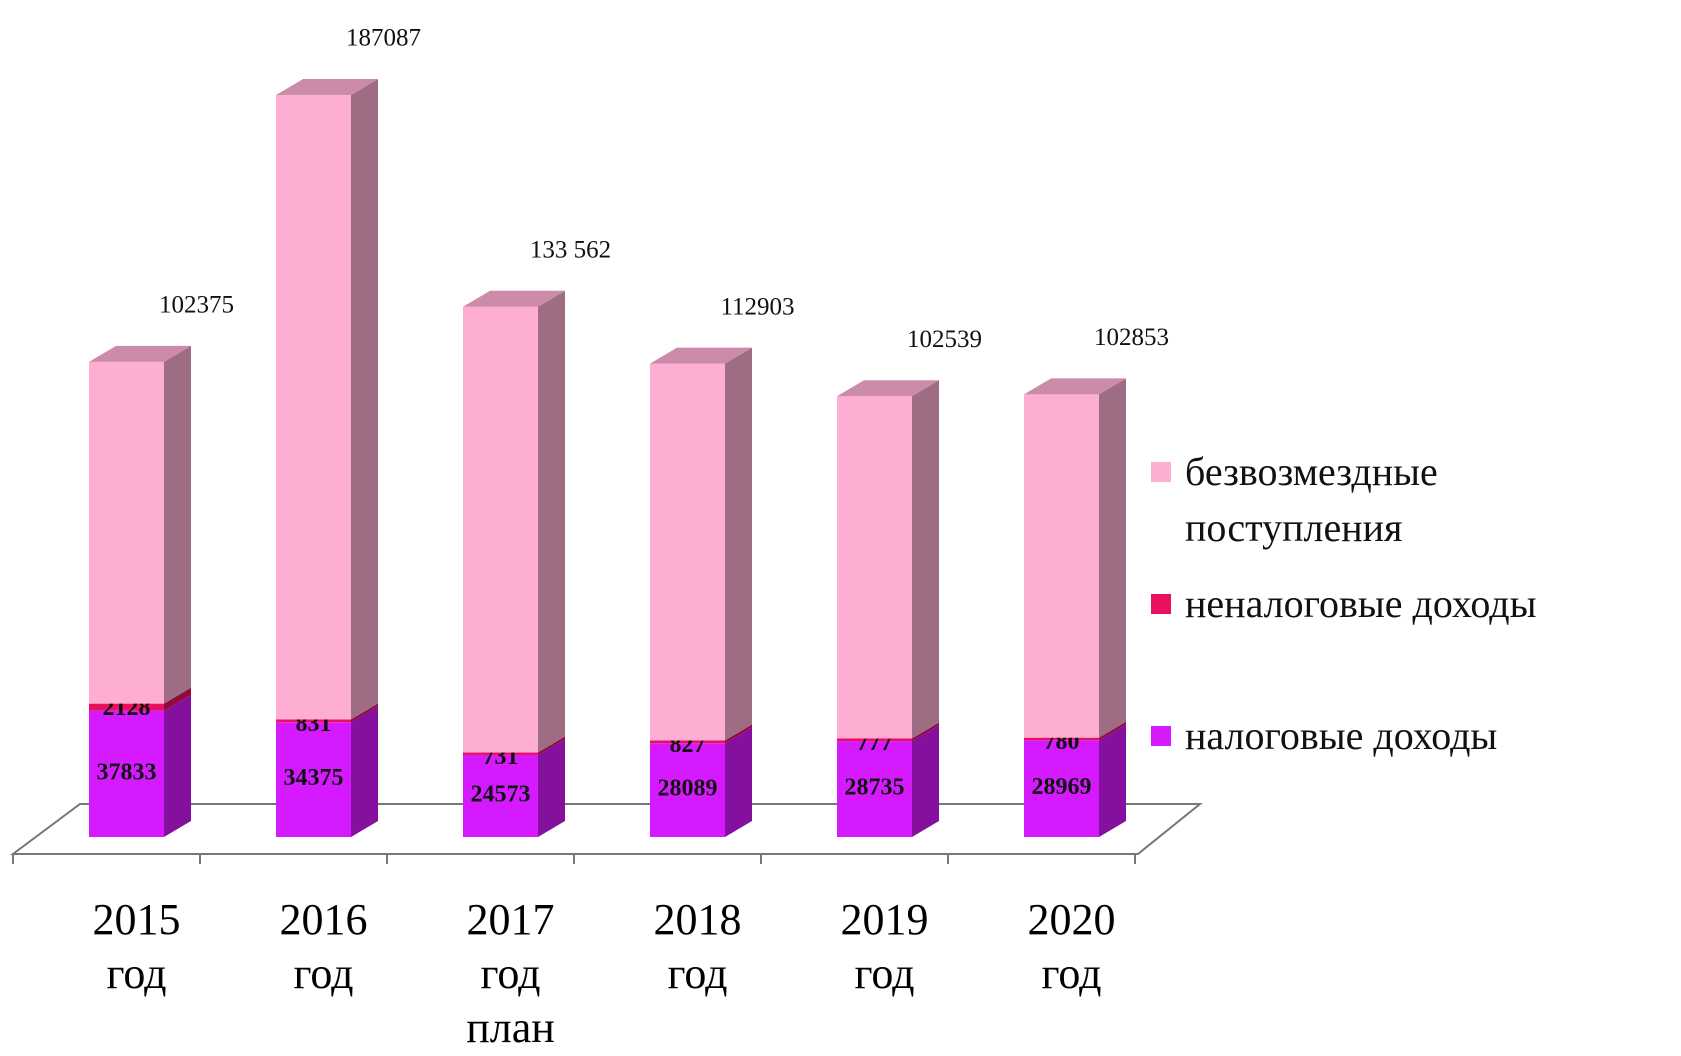 This screenshot has height=1056, width=1681. I want to click on legend-entry: налоговые доходы, so click(1403, 736).